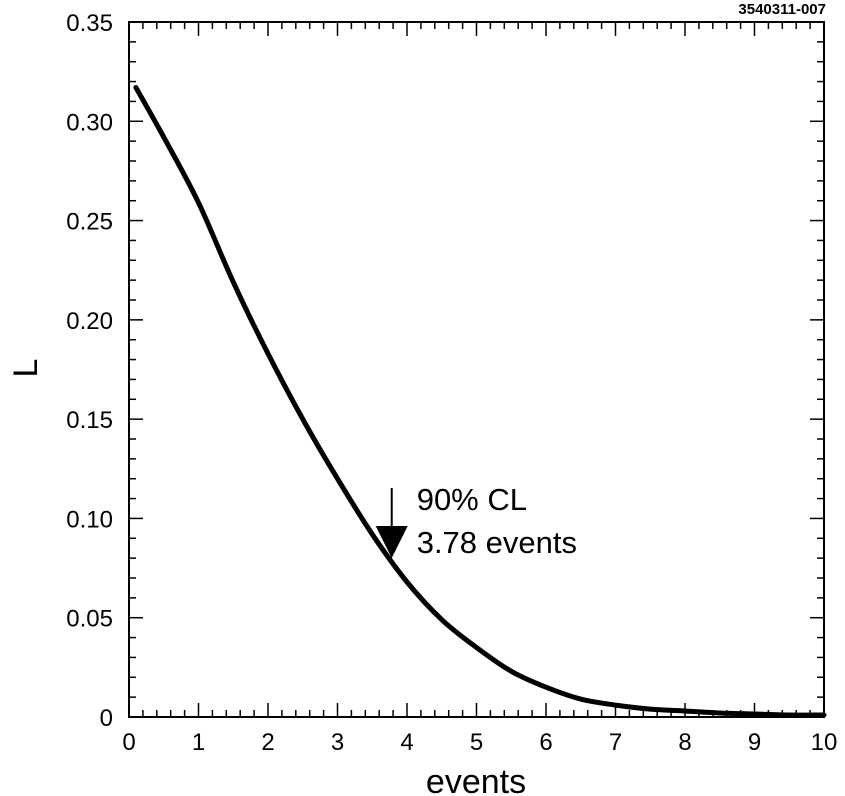  I want to click on y-tick-label: 0.20, so click(89, 321).